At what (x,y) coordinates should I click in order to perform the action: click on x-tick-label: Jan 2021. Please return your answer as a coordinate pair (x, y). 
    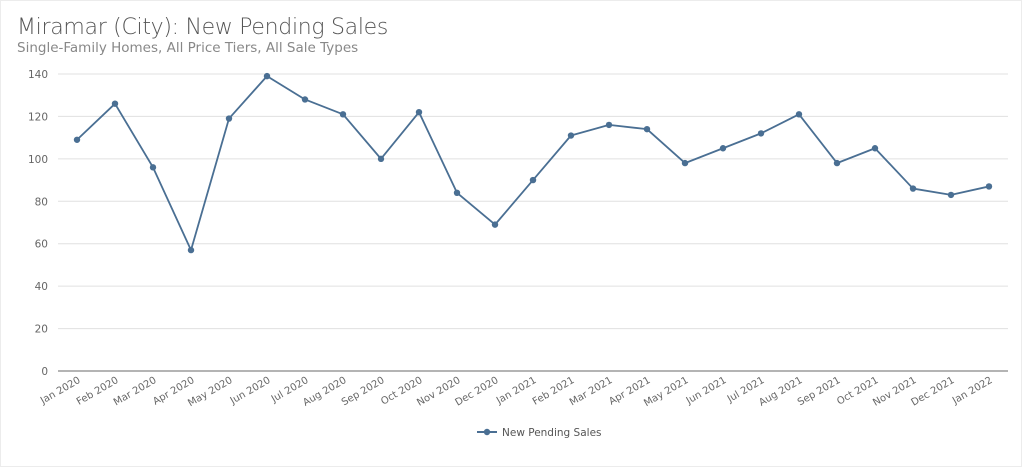
    Looking at the image, I should click on (516, 391).